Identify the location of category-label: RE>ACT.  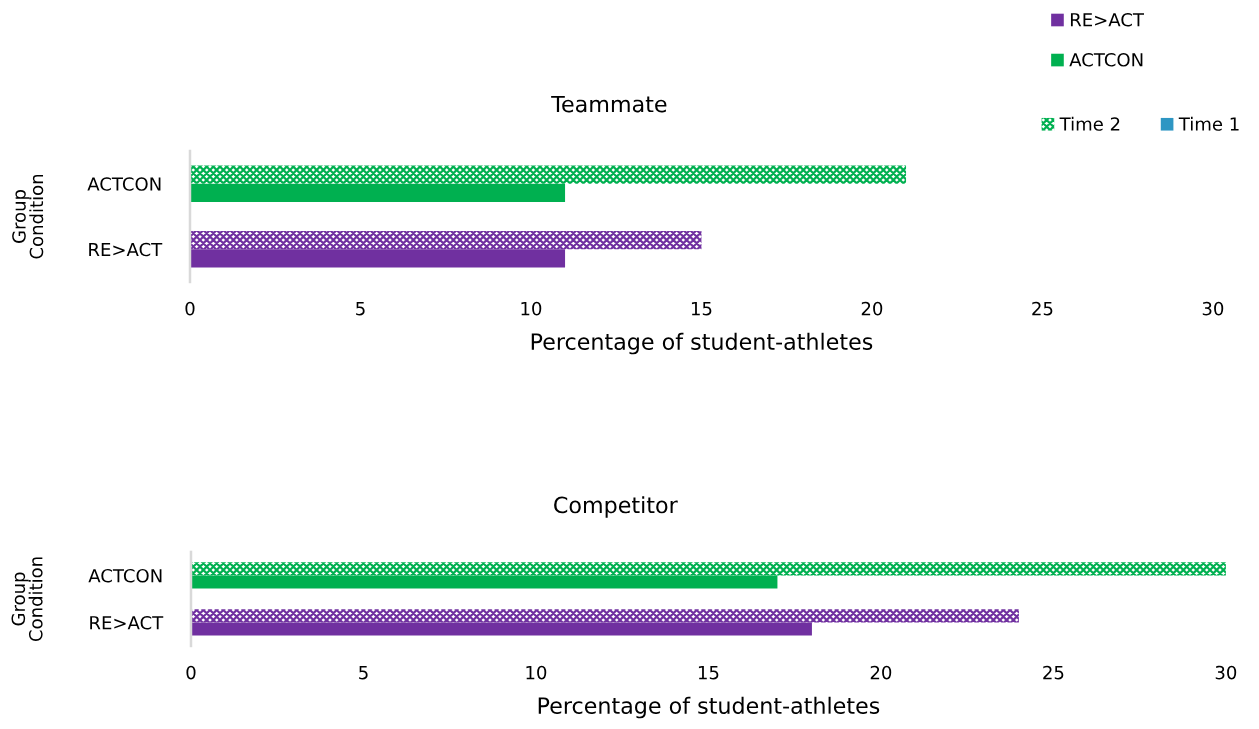
(1107, 19).